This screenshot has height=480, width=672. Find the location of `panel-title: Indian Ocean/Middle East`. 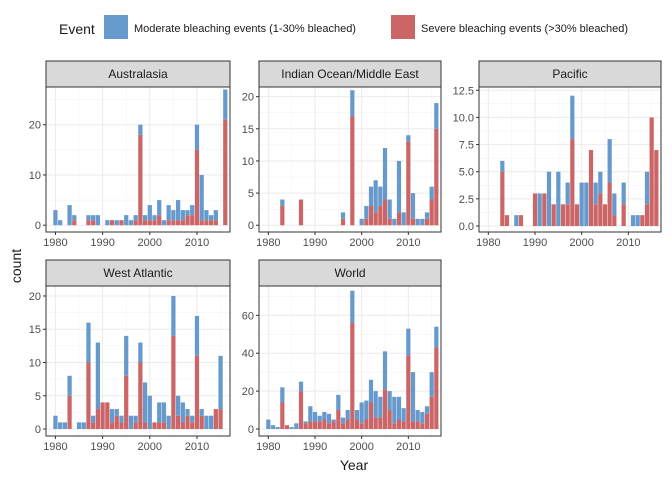

panel-title: Indian Ocean/Middle East is located at coordinates (350, 74).